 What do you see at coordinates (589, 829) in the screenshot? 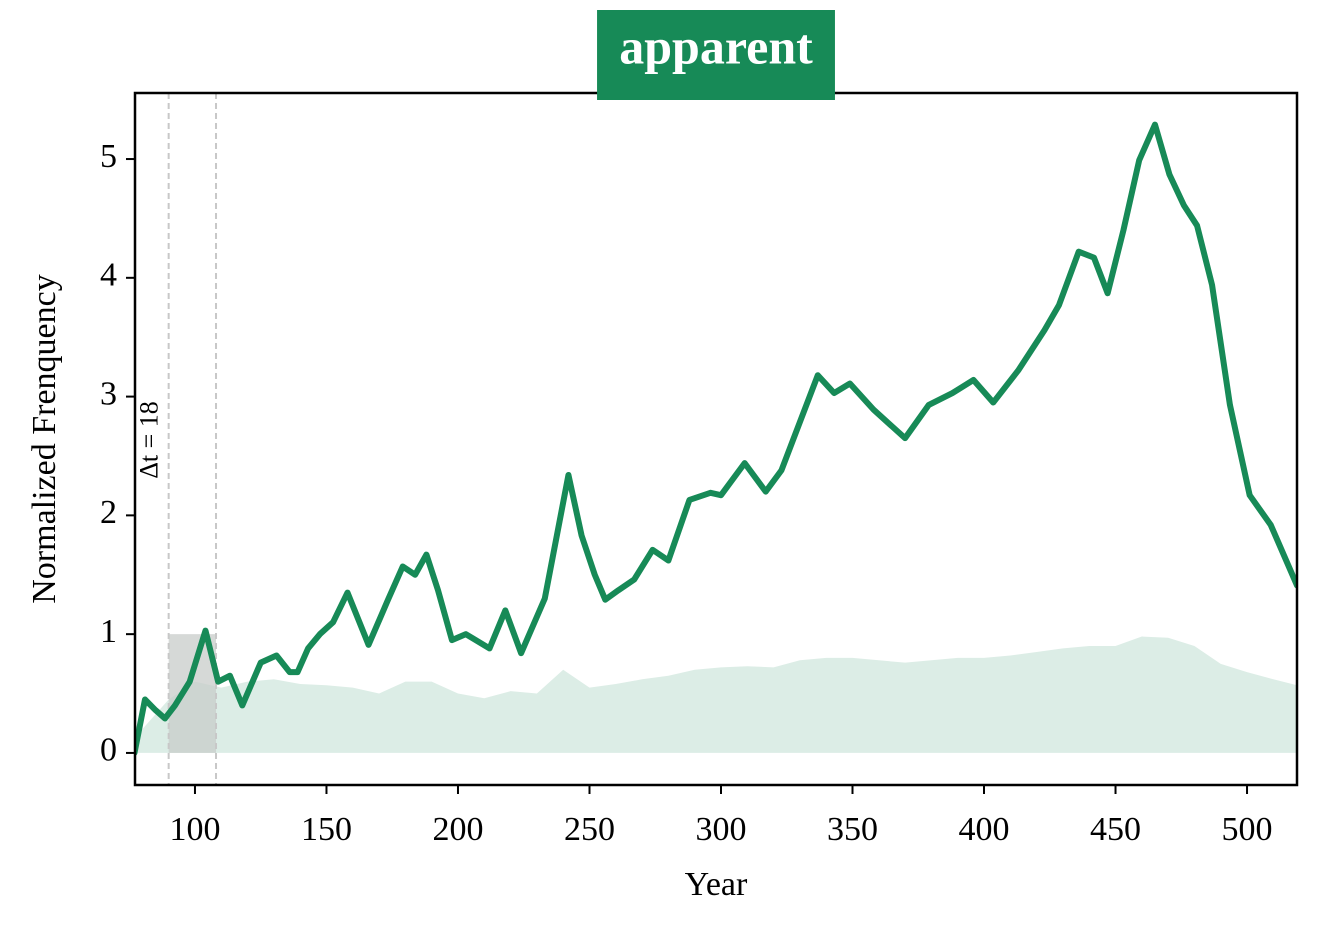
I see `x-tick-label: 250` at bounding box center [589, 829].